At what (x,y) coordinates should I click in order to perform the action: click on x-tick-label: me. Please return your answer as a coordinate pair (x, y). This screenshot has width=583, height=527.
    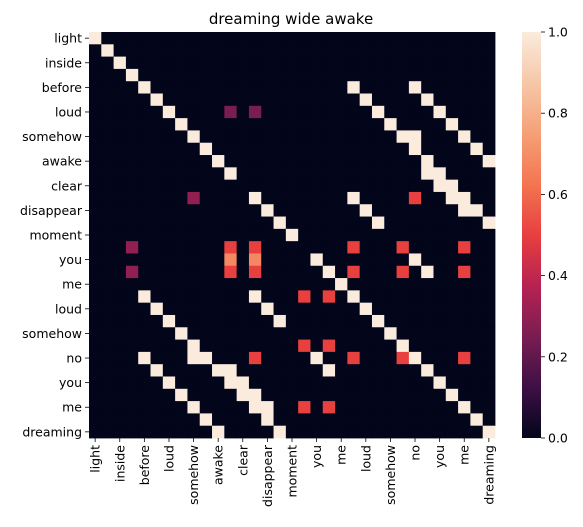
    Looking at the image, I should click on (464, 455).